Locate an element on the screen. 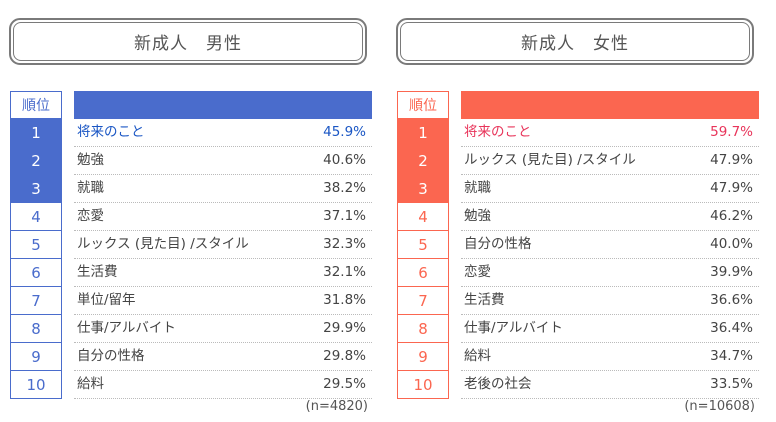  male-title-box: 新成人 男性 is located at coordinates (188, 41).